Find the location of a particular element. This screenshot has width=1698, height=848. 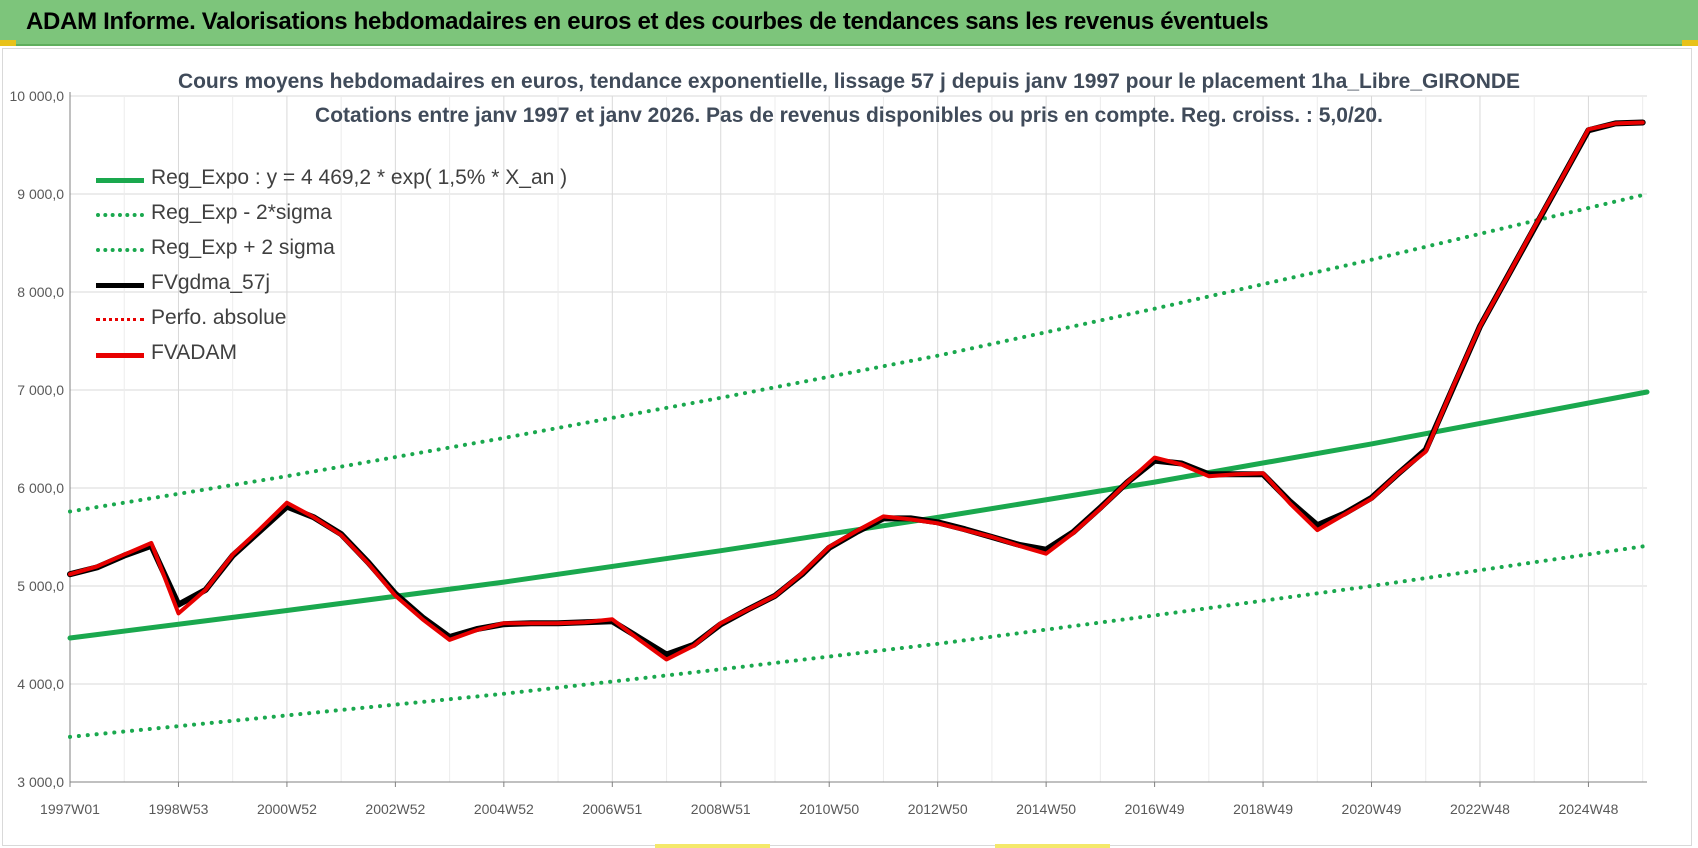

x-tick-label: 1998W53 is located at coordinates (178, 809).